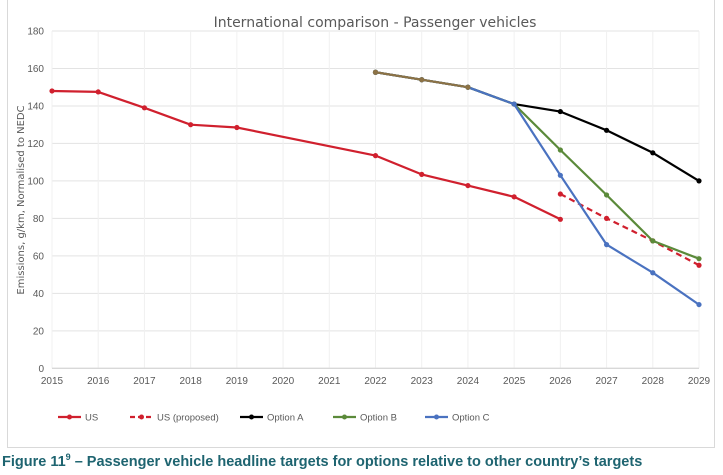 The width and height of the screenshot is (723, 475). What do you see at coordinates (237, 381) in the screenshot?
I see `x-tick-label: 2019` at bounding box center [237, 381].